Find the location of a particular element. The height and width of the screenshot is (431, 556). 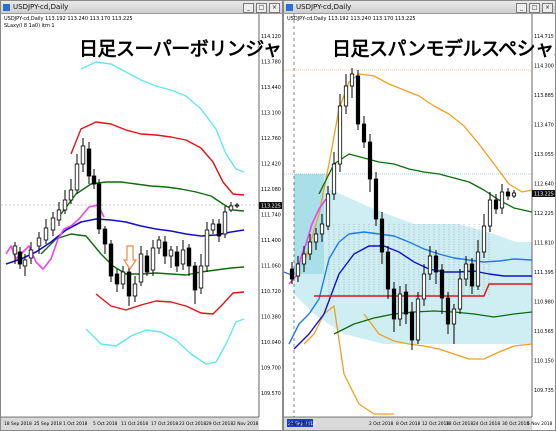

price-tick-label: 111.395 is located at coordinates (544, 273).